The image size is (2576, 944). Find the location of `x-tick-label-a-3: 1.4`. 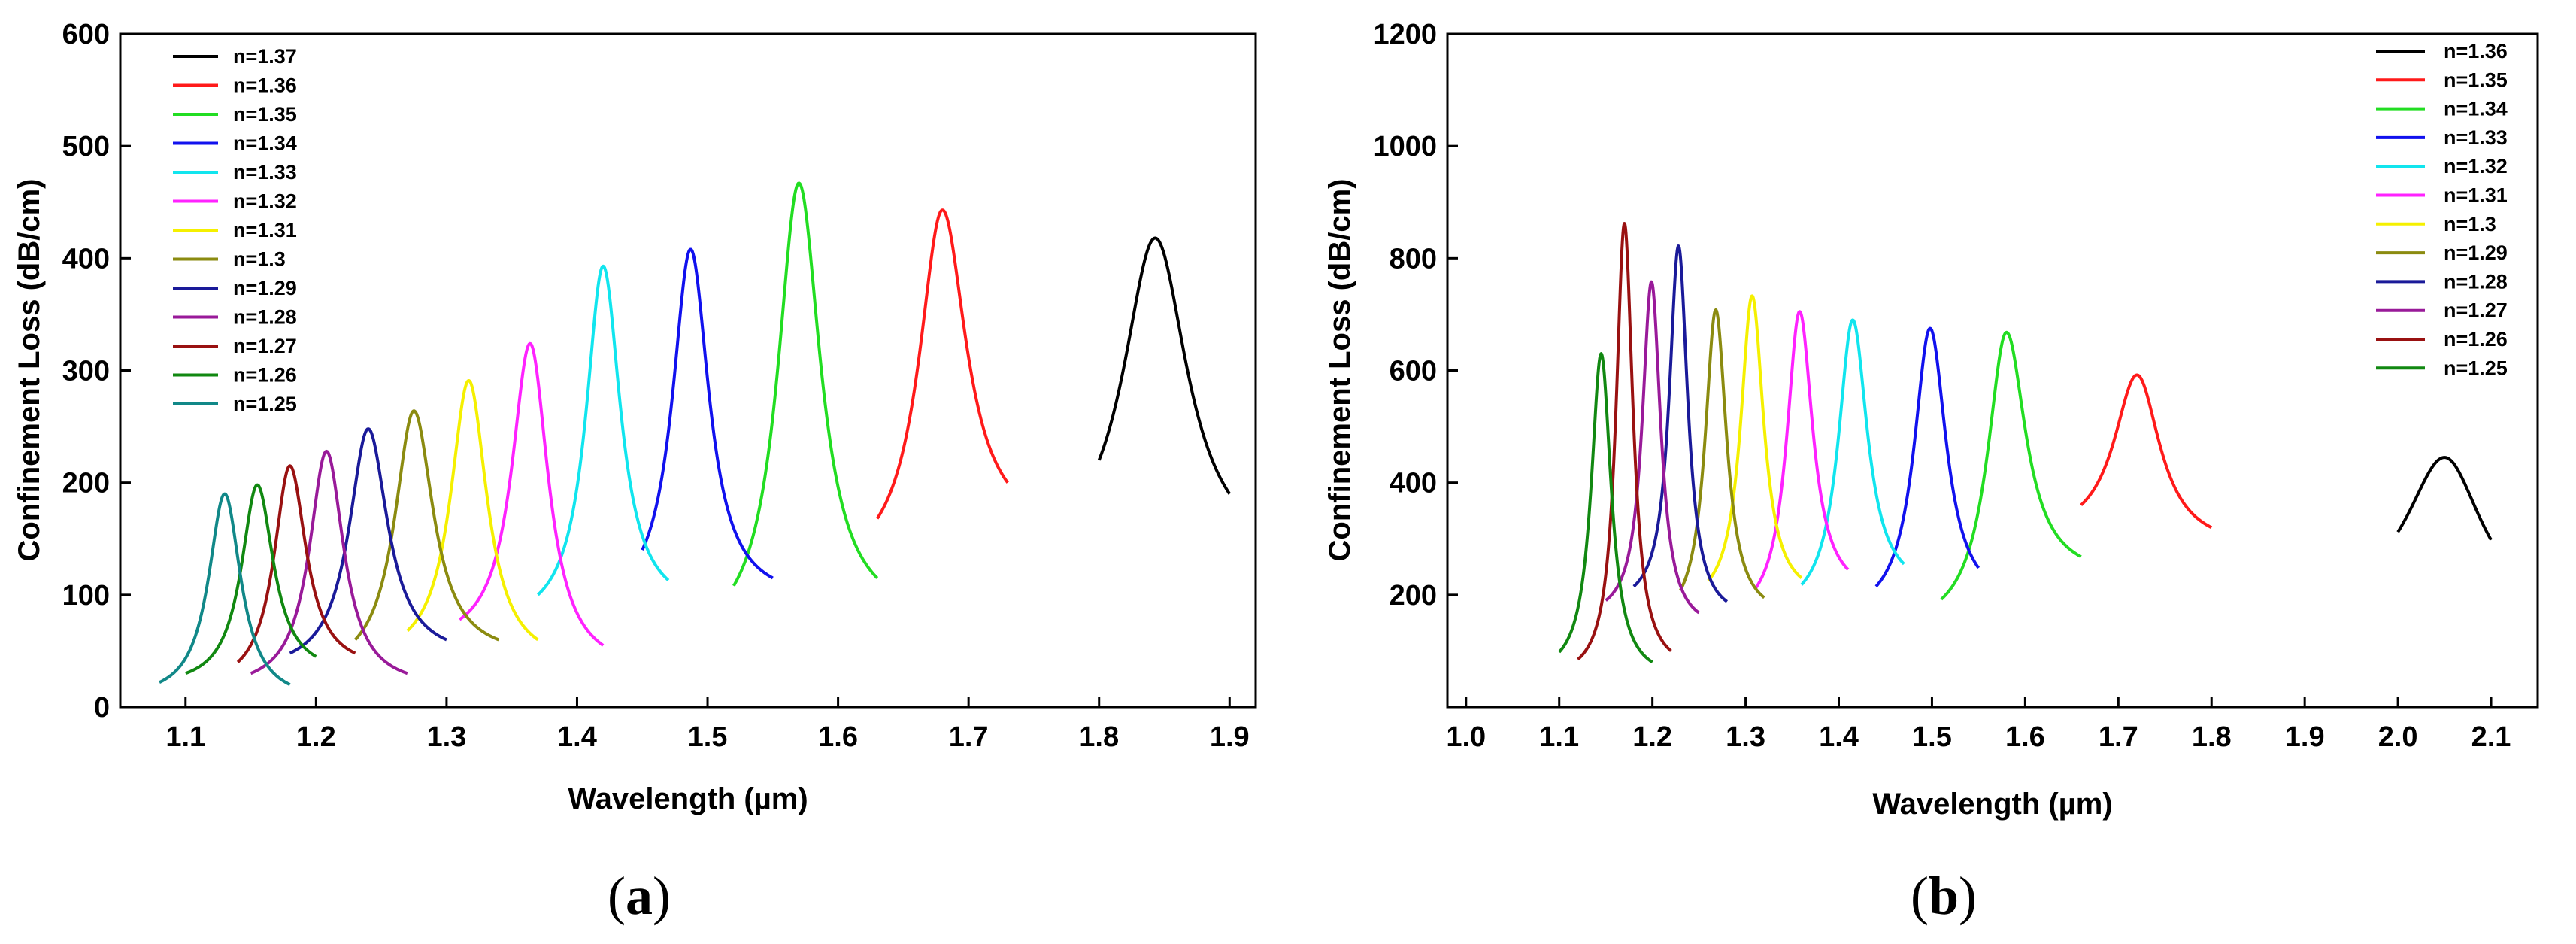

x-tick-label-a-3: 1.4 is located at coordinates (577, 737).